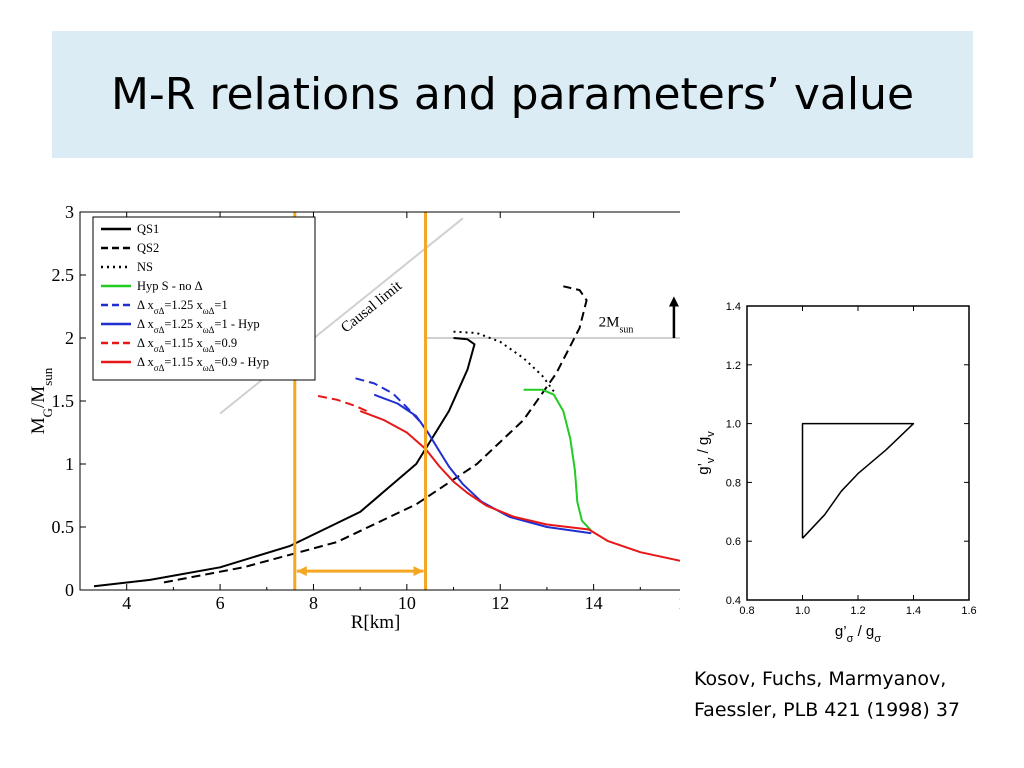 The image size is (1024, 768). Describe the element at coordinates (820, 679) in the screenshot. I see `citation-line-1: Kosov, Fuchs, Marmyanov,` at that location.